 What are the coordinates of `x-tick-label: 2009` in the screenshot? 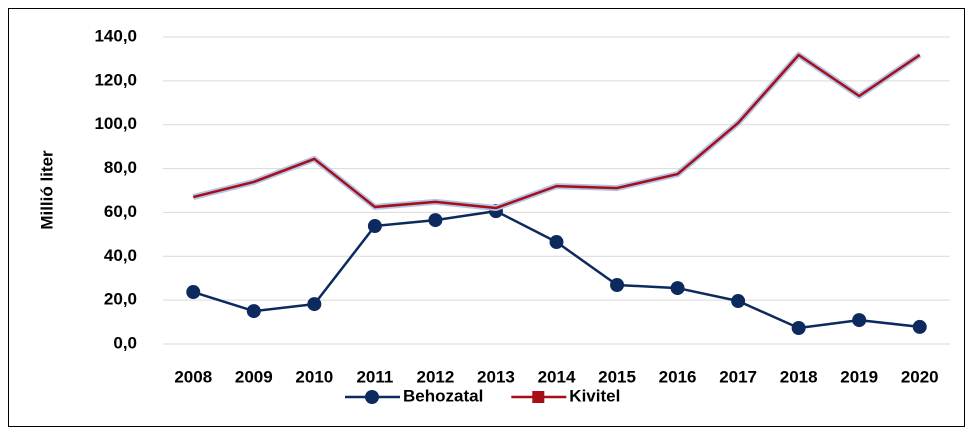 It's located at (254, 376).